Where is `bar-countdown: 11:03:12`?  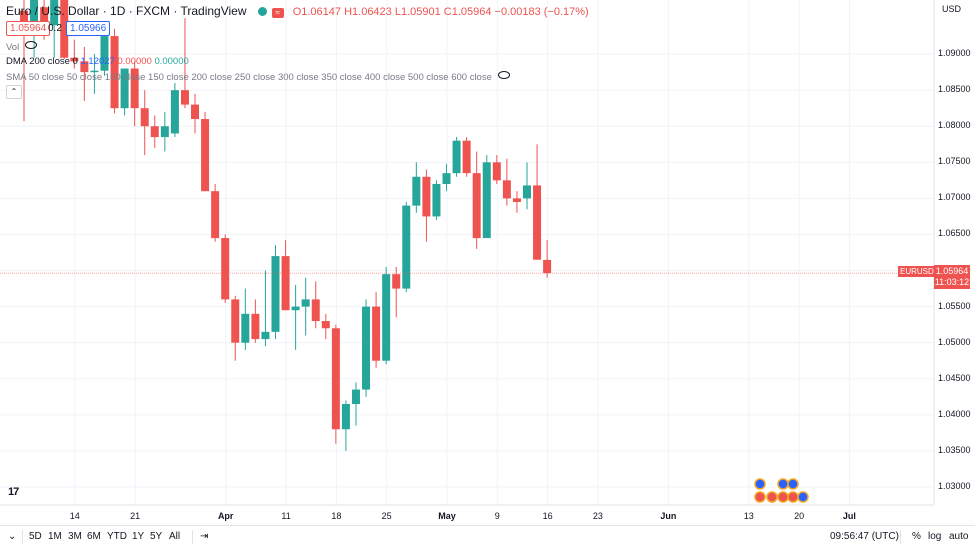
bar-countdown: 11:03:12 is located at coordinates (952, 282).